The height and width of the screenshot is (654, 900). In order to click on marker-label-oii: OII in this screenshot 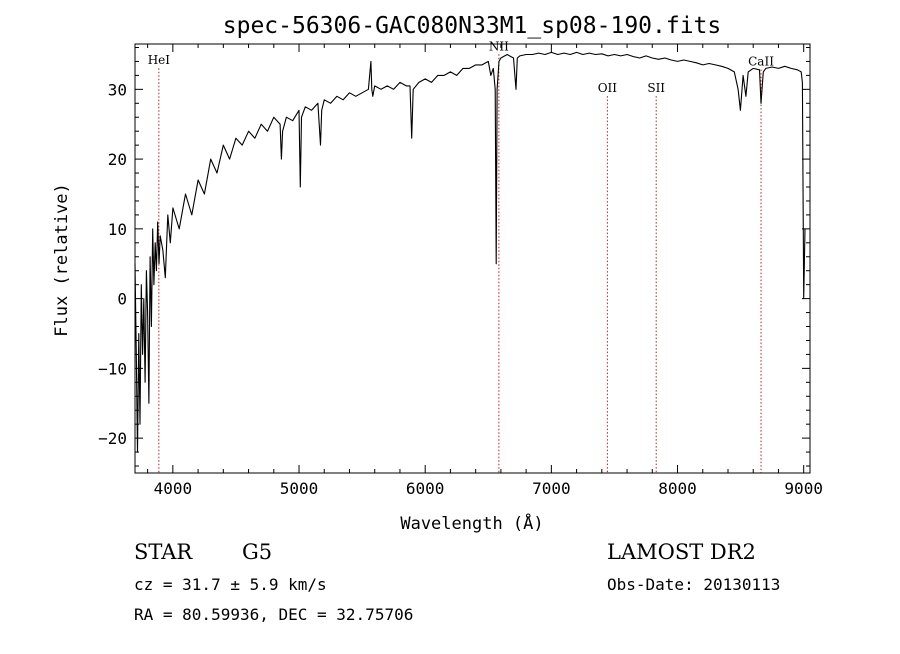, I will do `click(608, 88)`.